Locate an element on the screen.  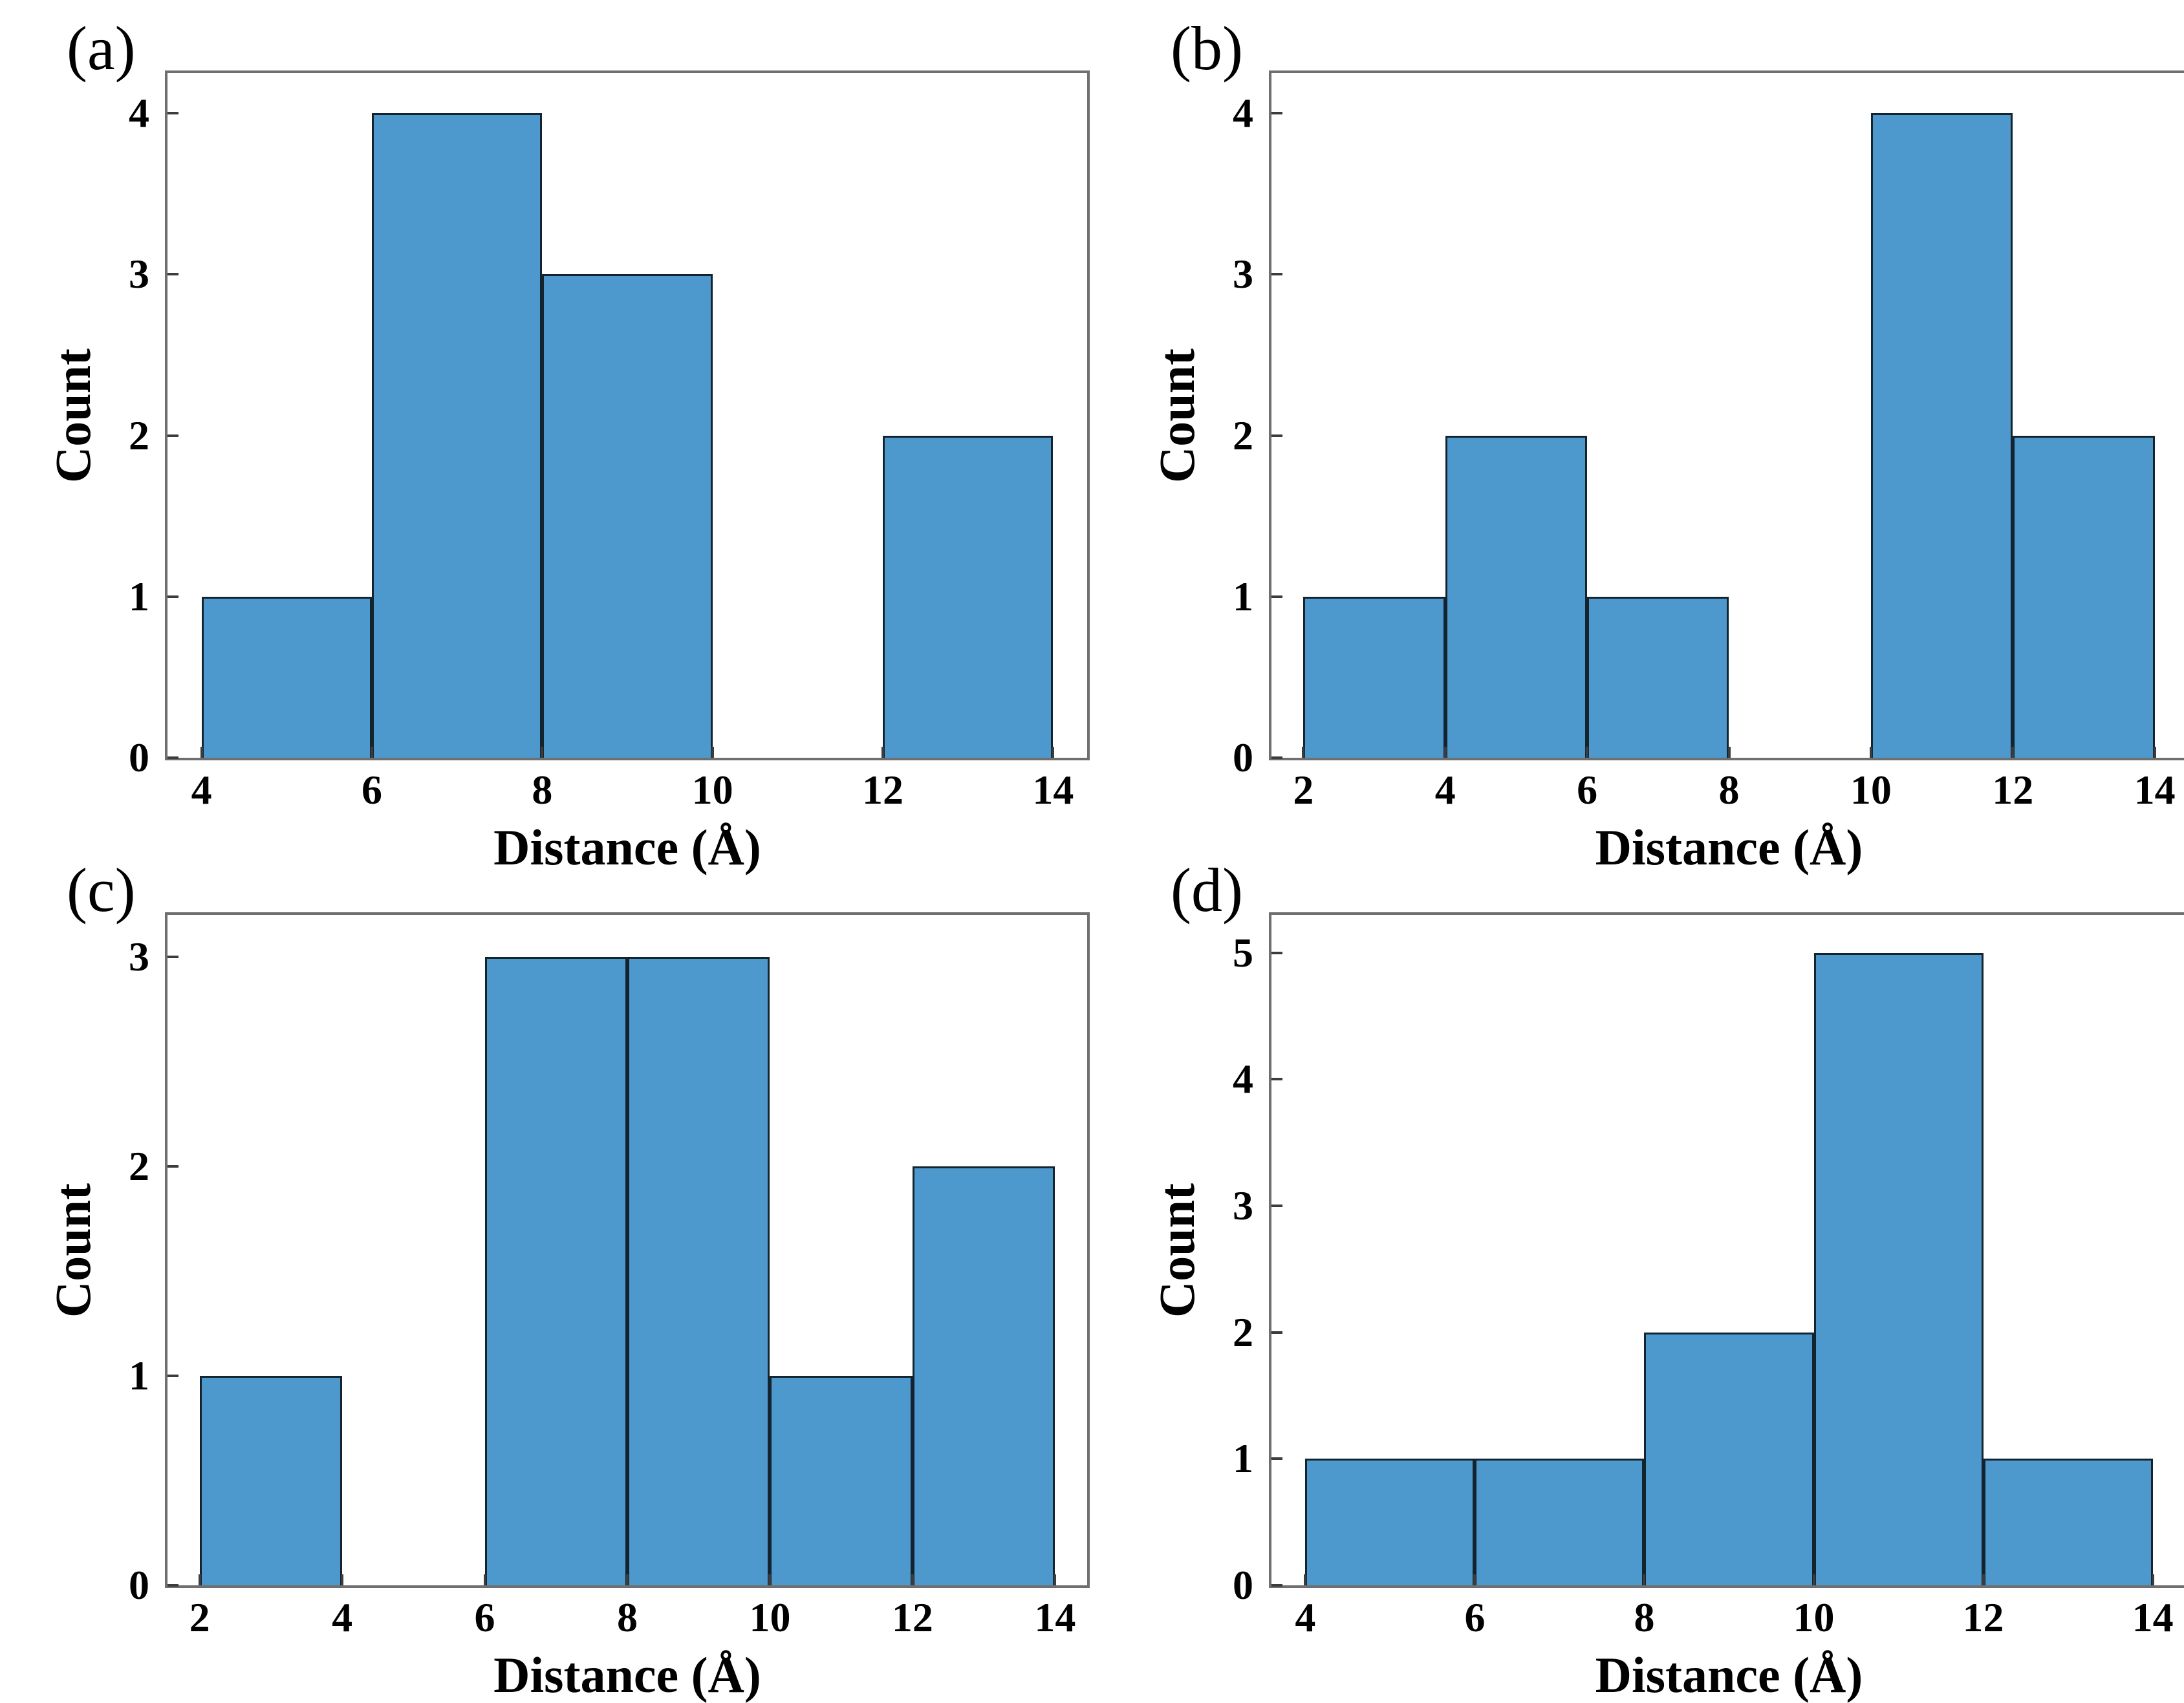
y-tick-label: 4 is located at coordinates (1243, 113).